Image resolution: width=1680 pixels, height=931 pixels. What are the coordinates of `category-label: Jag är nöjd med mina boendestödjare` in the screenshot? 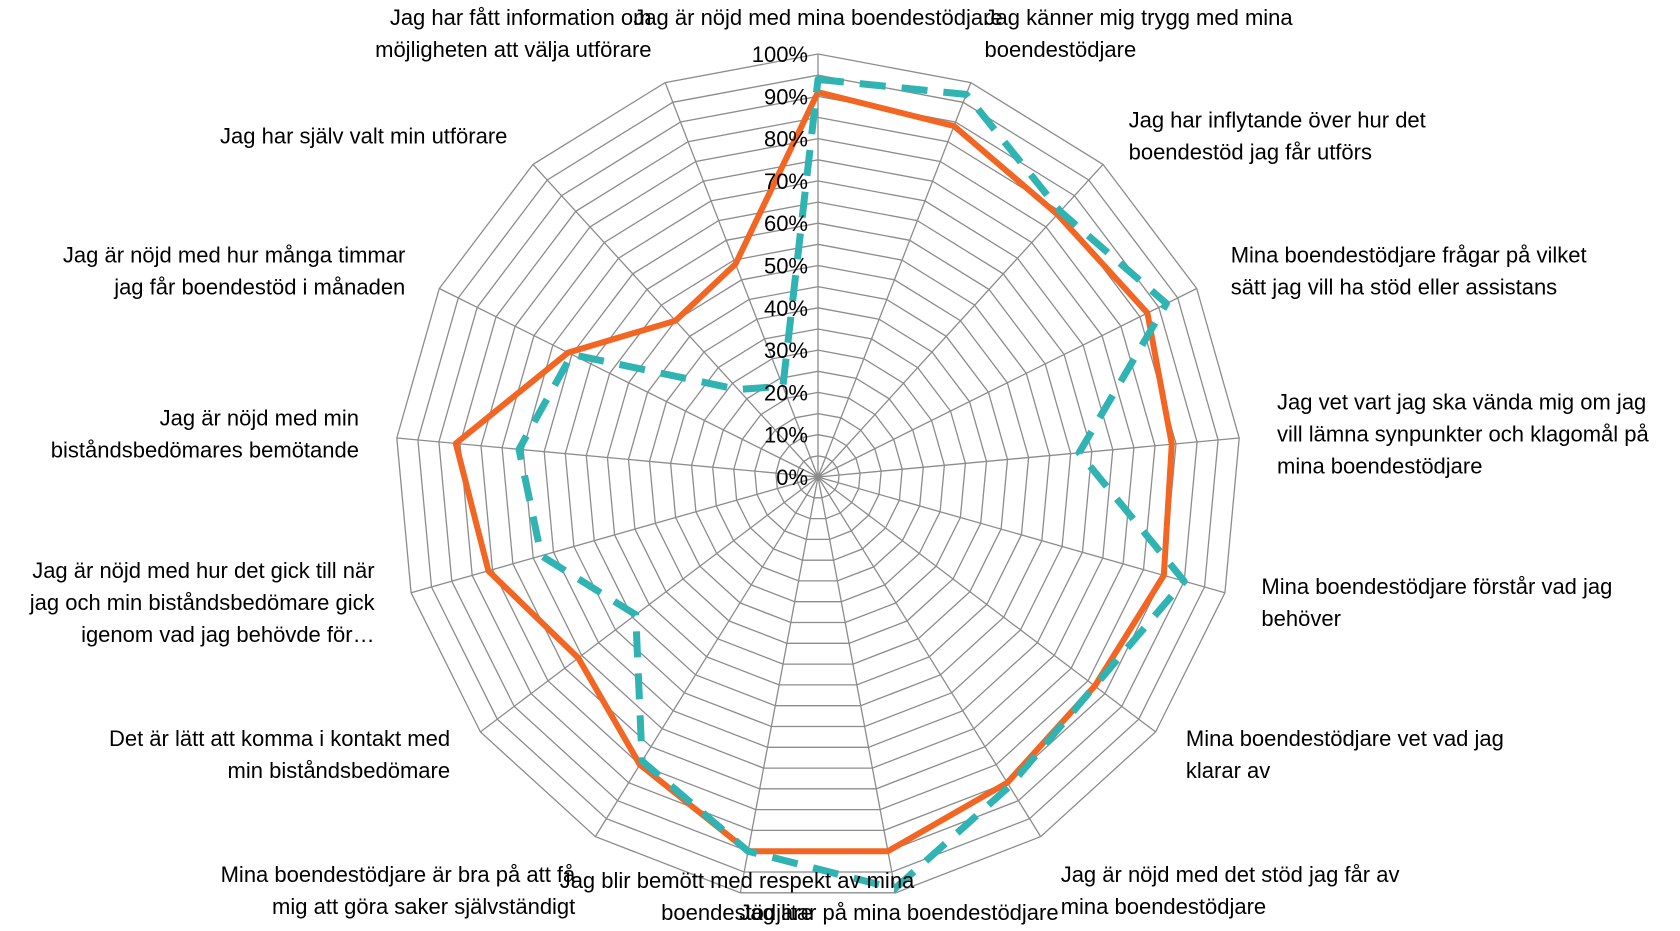 It's located at (817, 17).